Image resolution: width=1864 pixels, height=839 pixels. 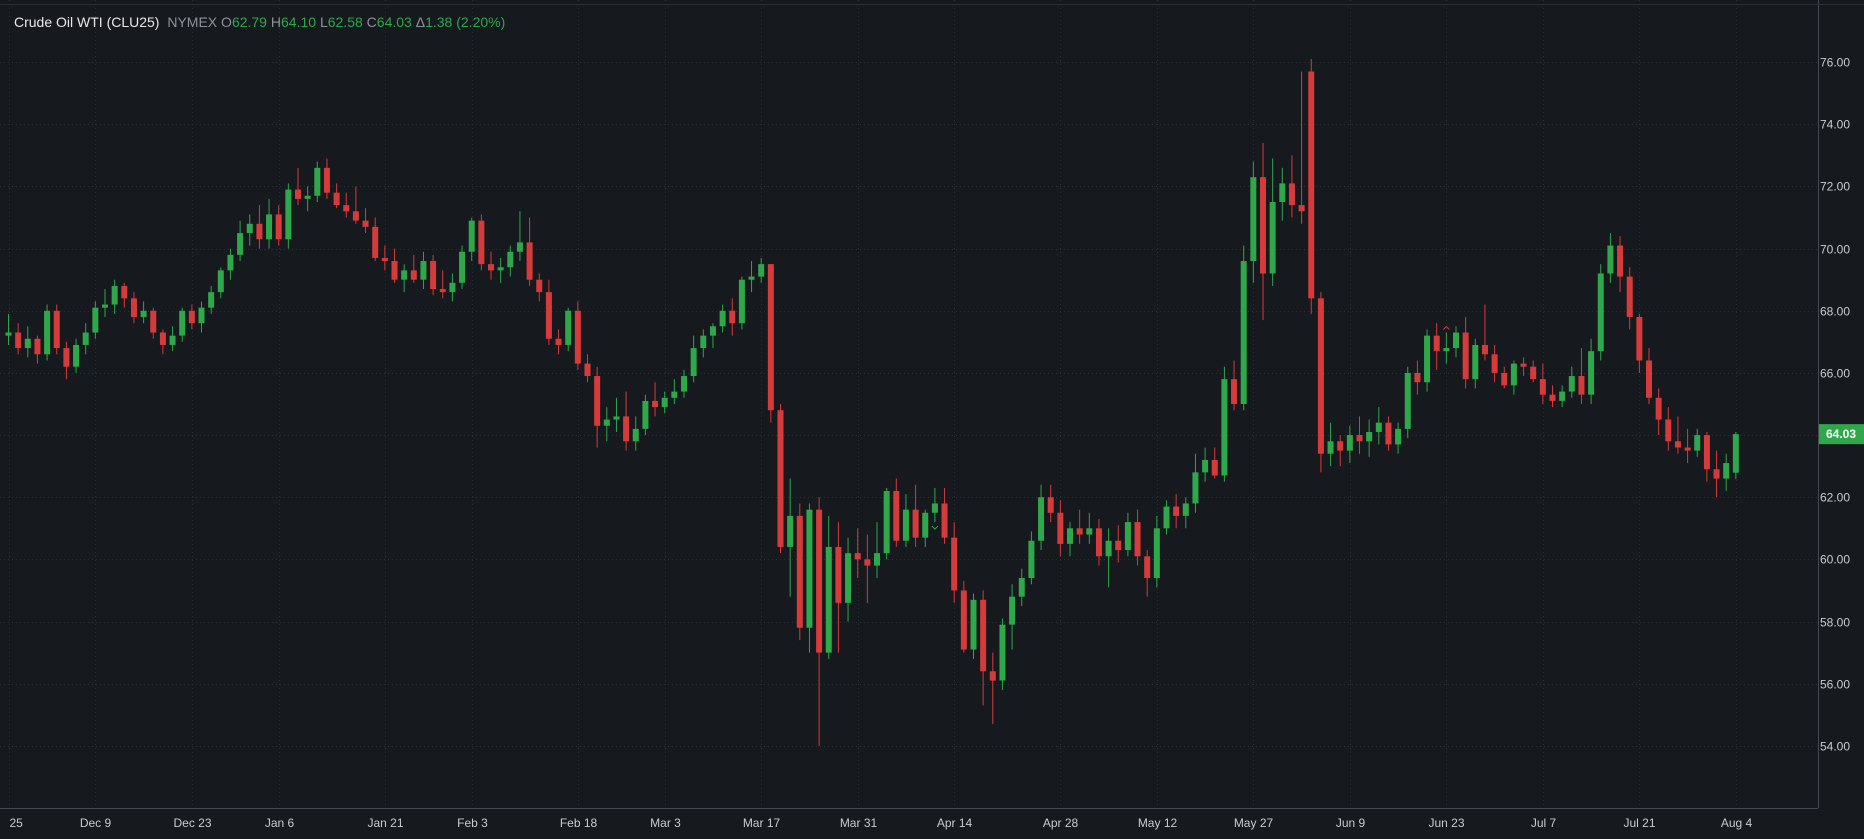 I want to click on y-tick-label: 74.00, so click(x=1835, y=125).